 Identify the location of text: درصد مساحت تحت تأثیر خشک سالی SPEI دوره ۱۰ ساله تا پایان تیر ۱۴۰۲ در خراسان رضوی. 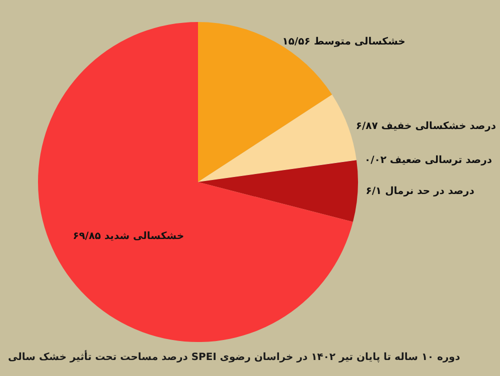
(234, 356).